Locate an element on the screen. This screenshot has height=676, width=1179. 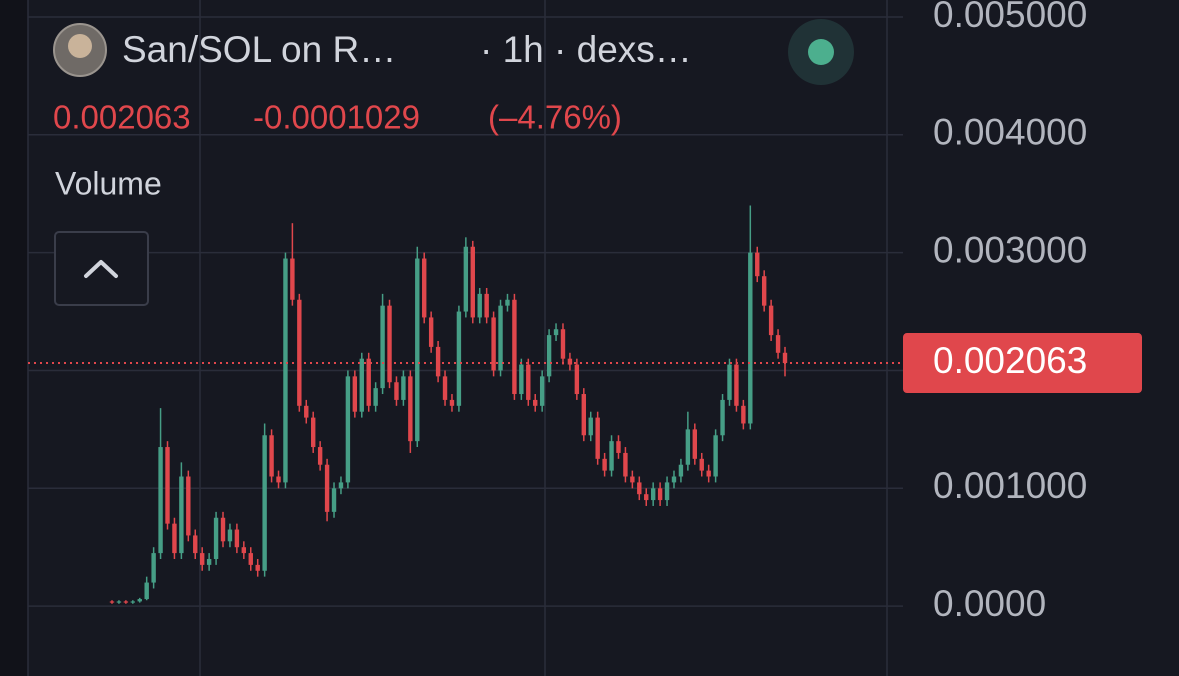
left-edge is located at coordinates (14, 338).